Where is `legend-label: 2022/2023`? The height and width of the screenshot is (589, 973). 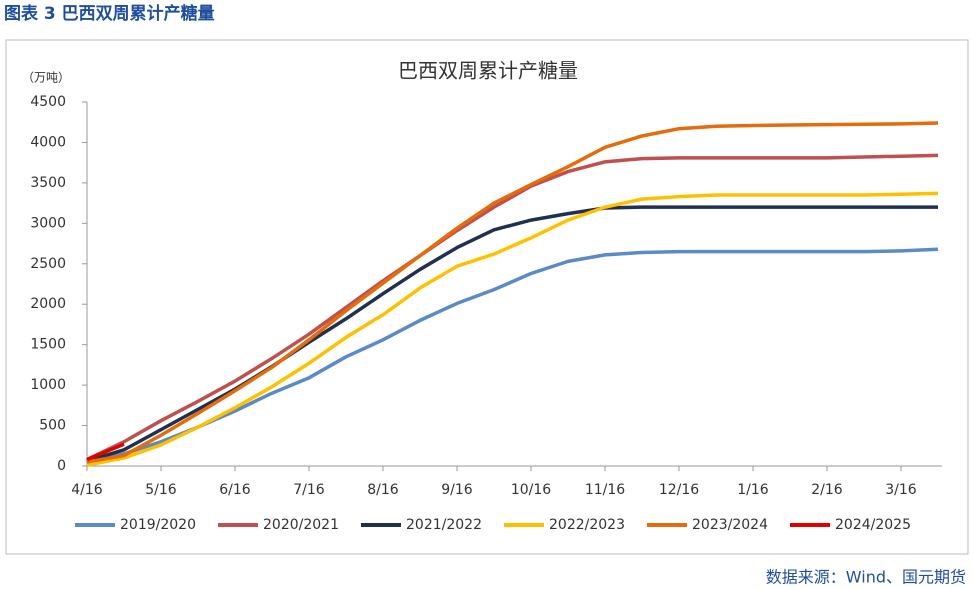 legend-label: 2022/2023 is located at coordinates (587, 525).